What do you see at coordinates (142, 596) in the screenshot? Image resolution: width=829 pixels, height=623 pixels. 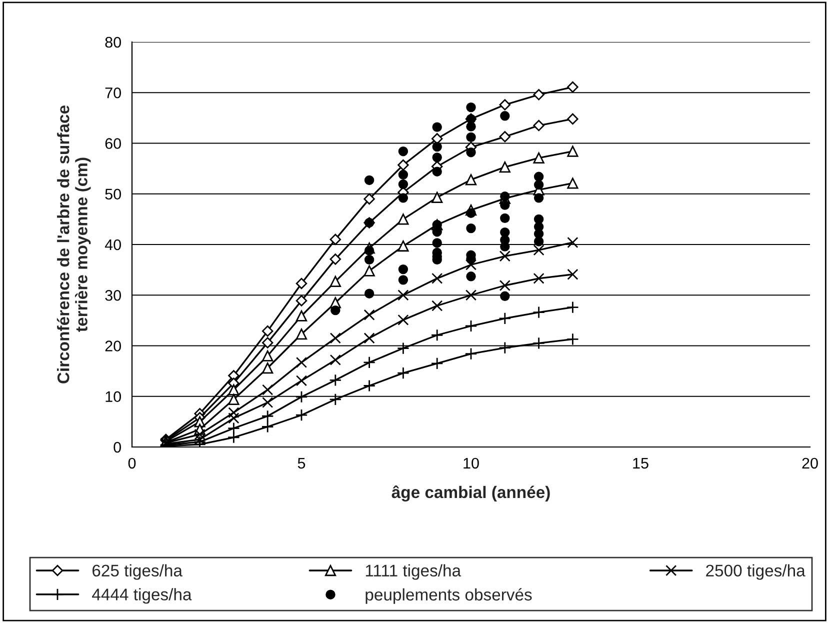 I see `legend-label: 4444 tiges/ha` at bounding box center [142, 596].